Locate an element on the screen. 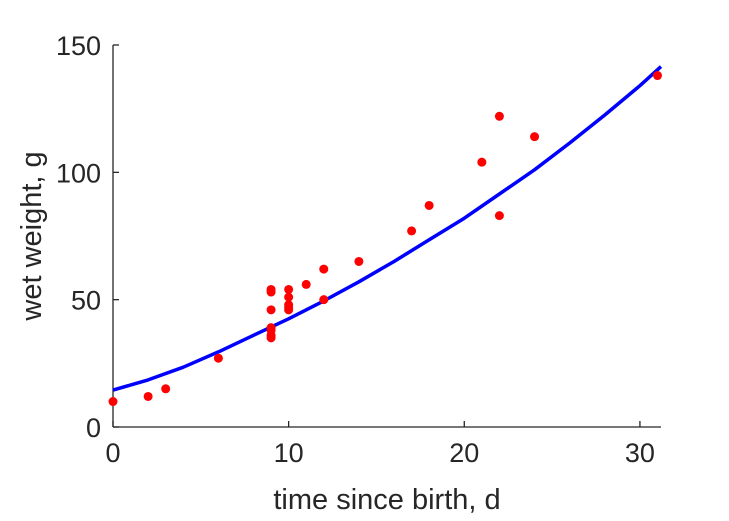  y-axis-label: wet weight, g is located at coordinates (32, 236).